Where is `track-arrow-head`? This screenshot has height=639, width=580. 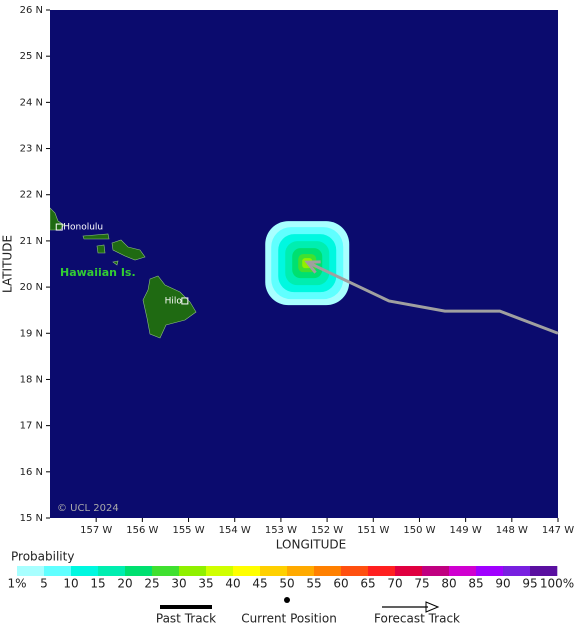 track-arrow-head is located at coordinates (312, 267).